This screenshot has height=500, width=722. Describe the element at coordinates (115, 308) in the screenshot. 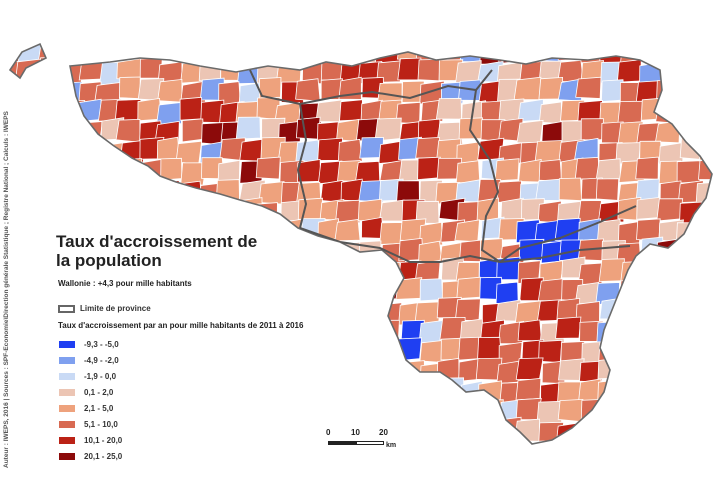

I see `province-limit-label: Limite de province` at that location.